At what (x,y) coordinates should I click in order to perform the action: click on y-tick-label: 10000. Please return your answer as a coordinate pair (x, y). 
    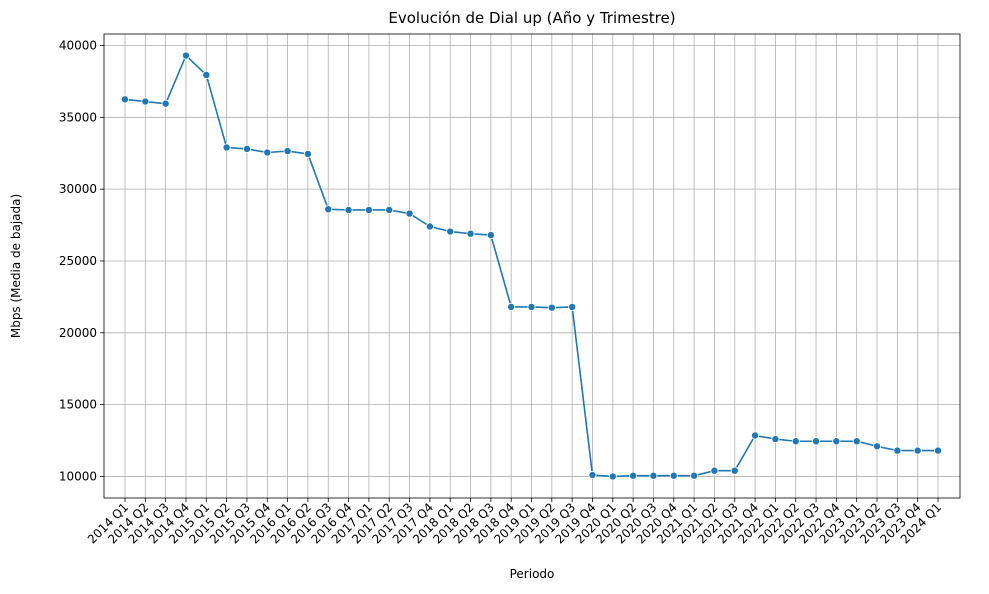
    Looking at the image, I should click on (78, 476).